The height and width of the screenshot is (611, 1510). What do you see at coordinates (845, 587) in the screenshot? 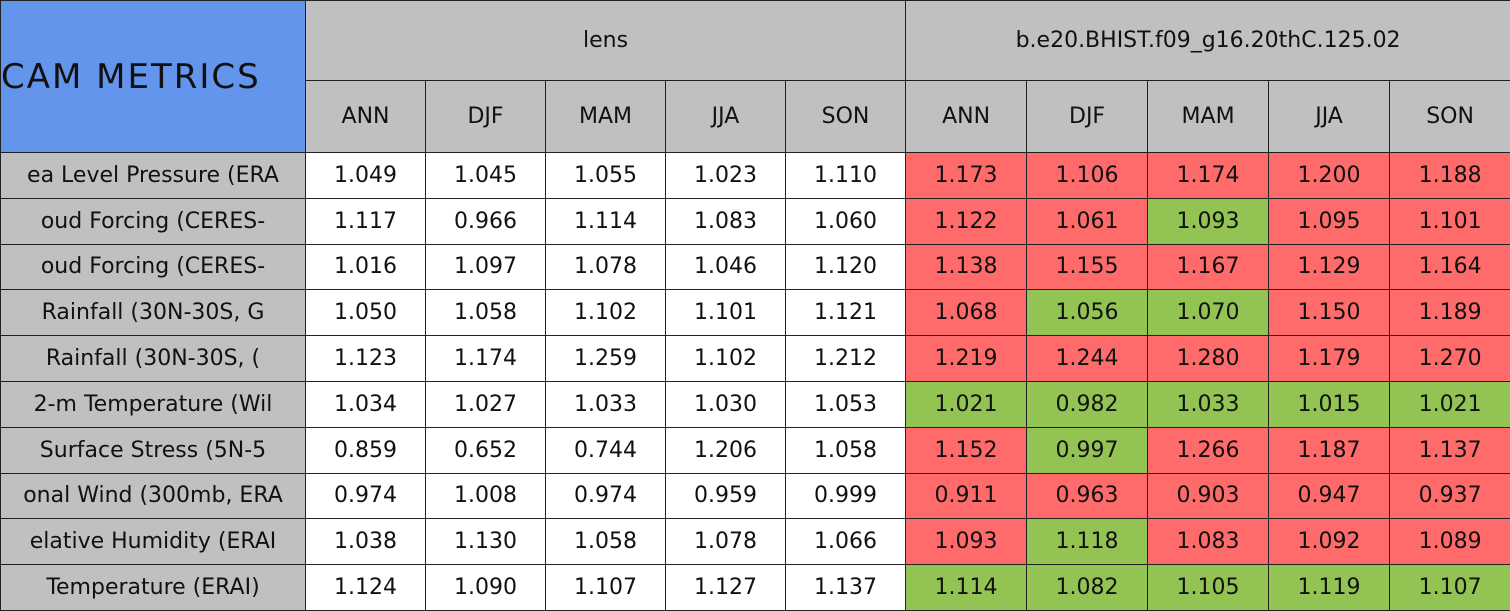
I see `lens-cell: 1.137` at bounding box center [845, 587].